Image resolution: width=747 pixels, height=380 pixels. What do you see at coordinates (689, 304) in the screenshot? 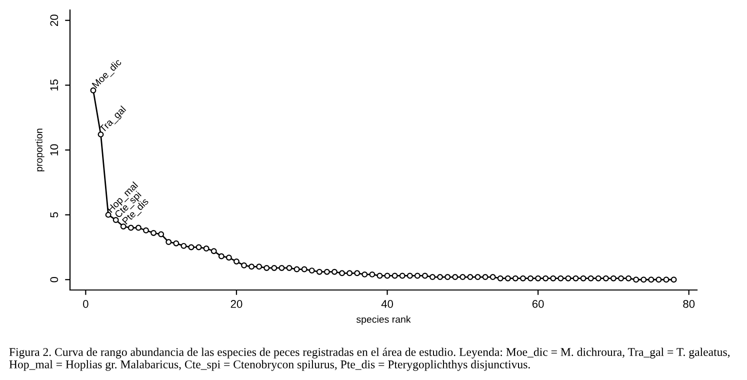
I see `x-tick-label: 80` at bounding box center [689, 304].